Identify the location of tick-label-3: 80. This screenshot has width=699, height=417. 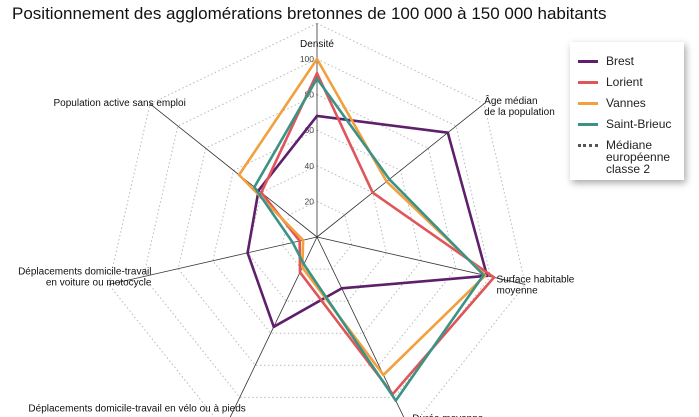
(310, 95).